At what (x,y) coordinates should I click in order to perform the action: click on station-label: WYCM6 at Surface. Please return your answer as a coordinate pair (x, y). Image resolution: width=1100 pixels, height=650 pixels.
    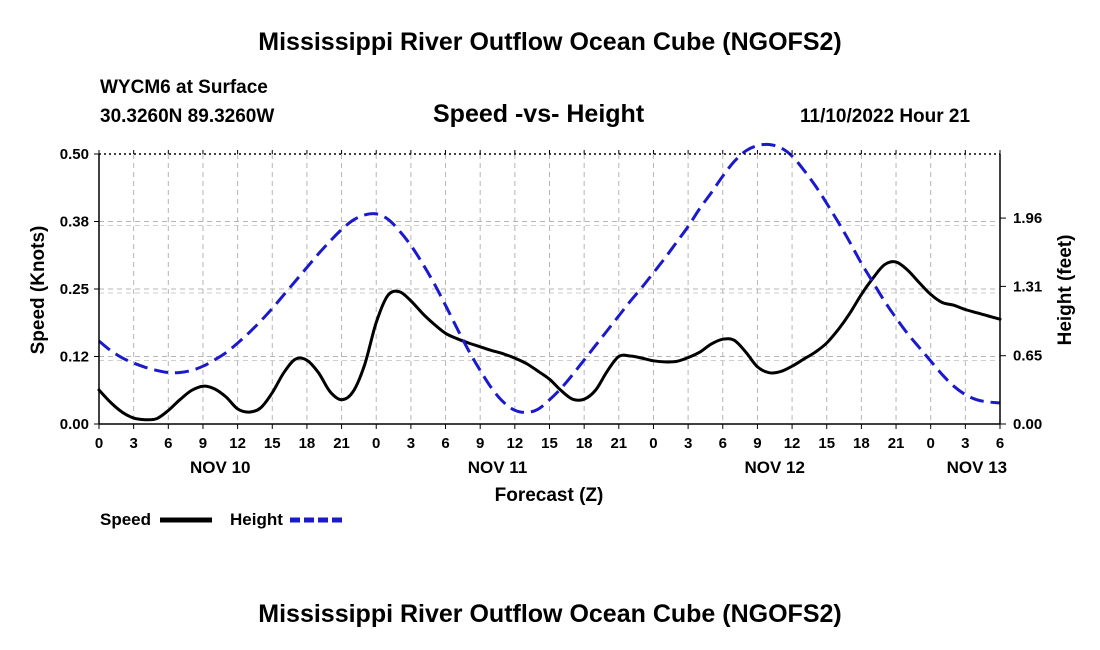
    Looking at the image, I should click on (184, 87).